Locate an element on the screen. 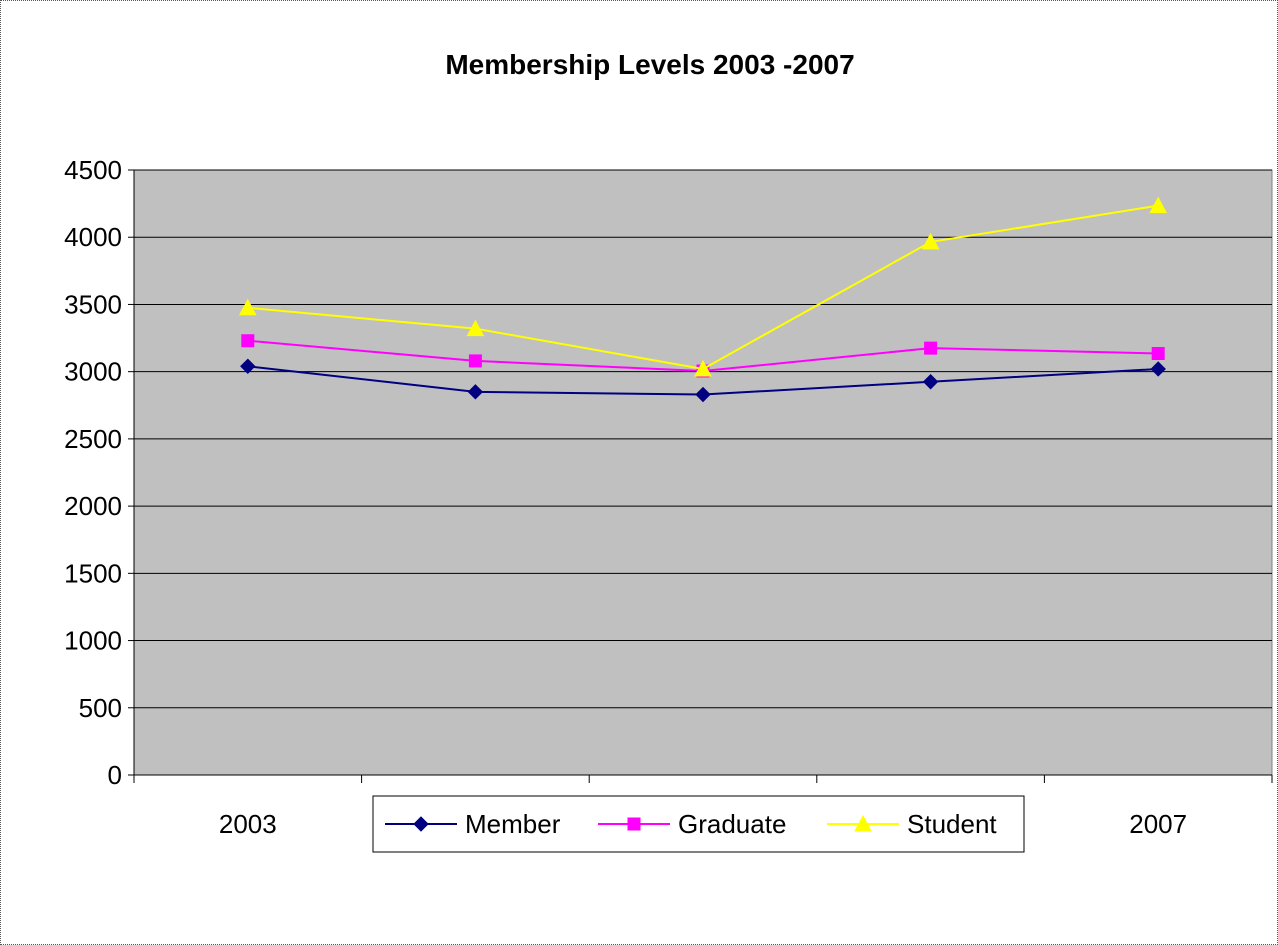 Image resolution: width=1278 pixels, height=945 pixels. legend: Member Graduate Student is located at coordinates (698, 824).